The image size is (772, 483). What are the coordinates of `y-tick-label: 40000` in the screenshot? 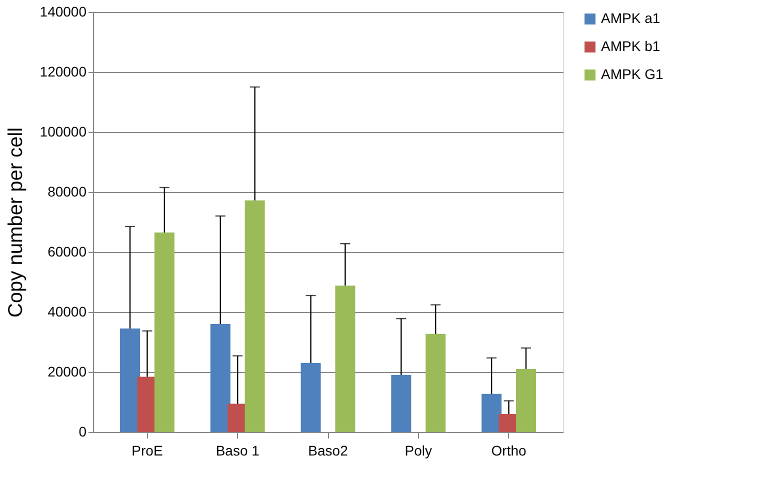 It's located at (67, 312).